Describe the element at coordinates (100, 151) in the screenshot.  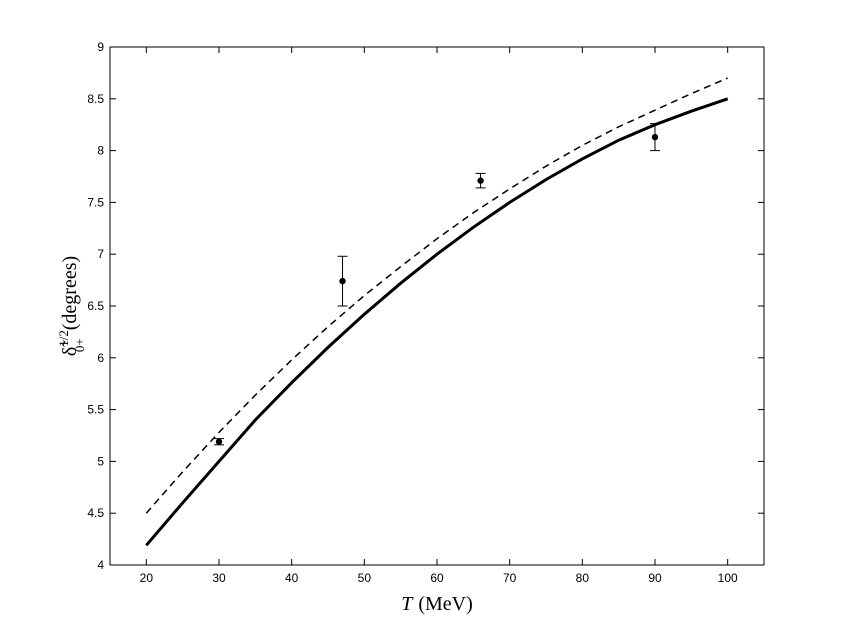
I see `y-tick-label: 8` at that location.